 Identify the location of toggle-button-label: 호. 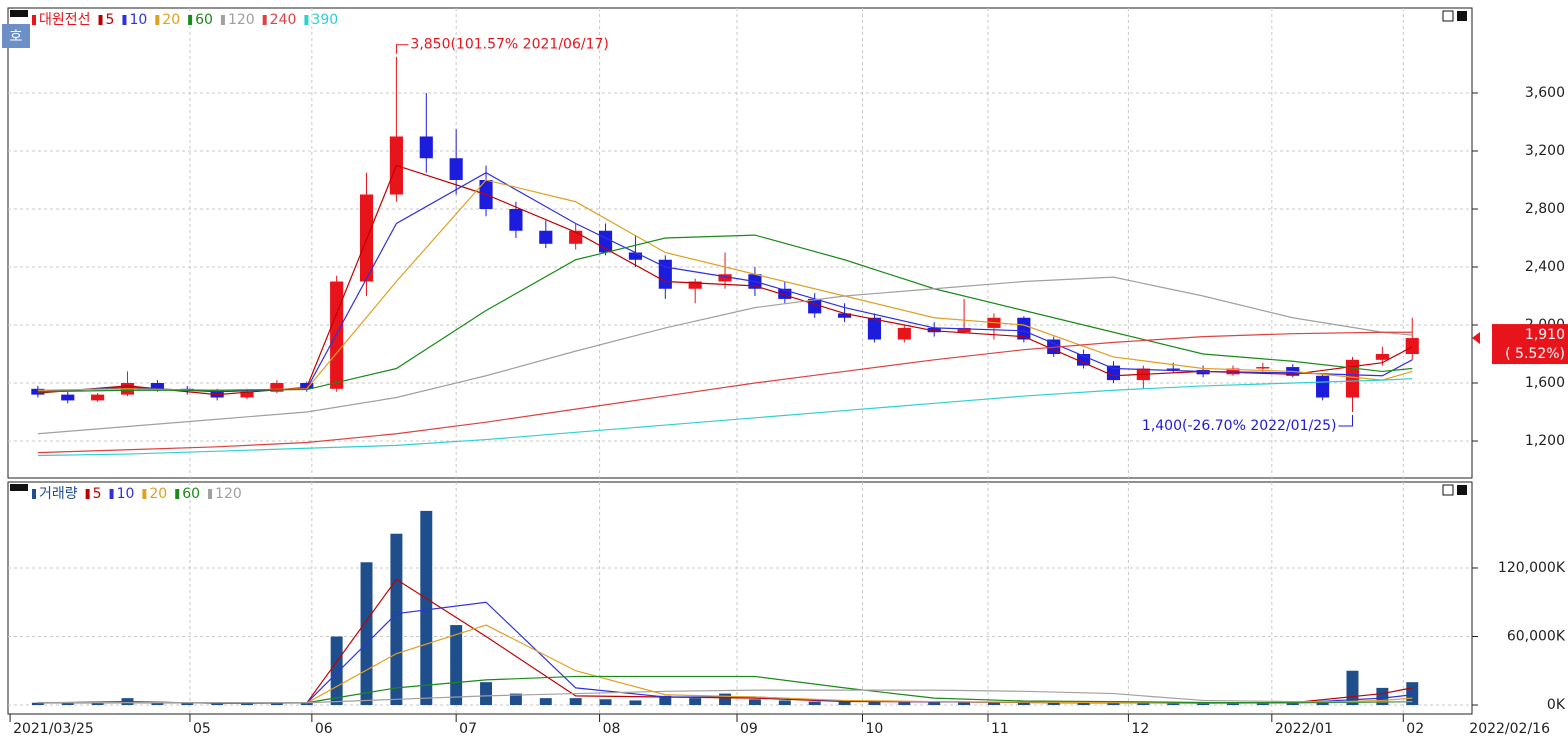
(16, 37).